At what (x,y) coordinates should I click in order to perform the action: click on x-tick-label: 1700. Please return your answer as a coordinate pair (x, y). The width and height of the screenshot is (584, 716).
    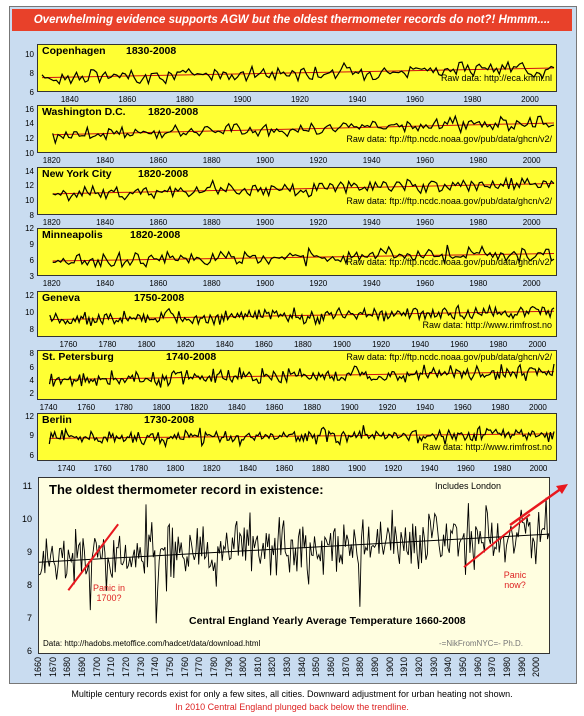
    Looking at the image, I should click on (96, 667).